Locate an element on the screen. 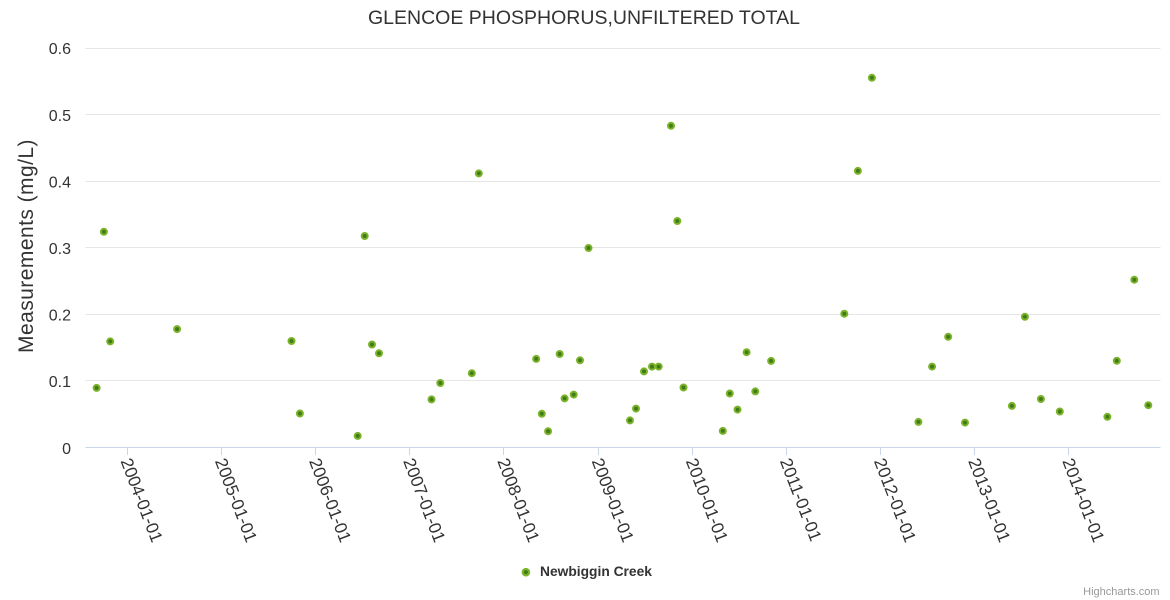 The height and width of the screenshot is (600, 1170). svg-text: Measurements (mg/L) is located at coordinates (26, 246).